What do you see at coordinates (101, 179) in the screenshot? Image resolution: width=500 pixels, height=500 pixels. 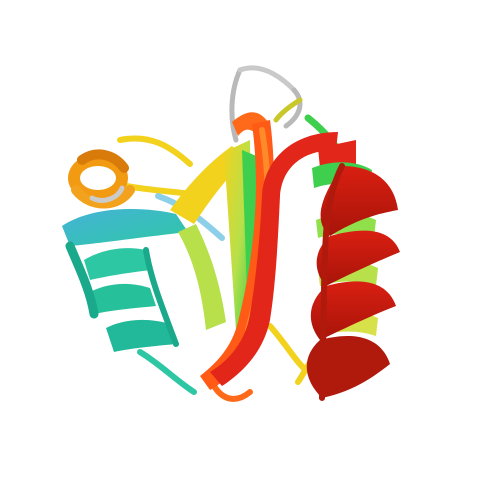 I see `orange-helix` at bounding box center [101, 179].